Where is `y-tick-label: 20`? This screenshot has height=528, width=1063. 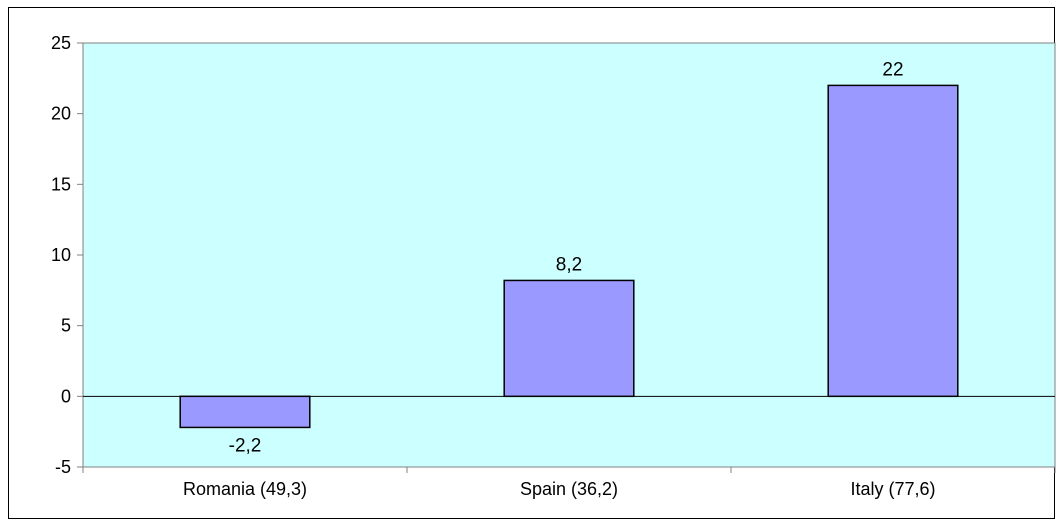 y-tick-label: 20 is located at coordinates (61, 114).